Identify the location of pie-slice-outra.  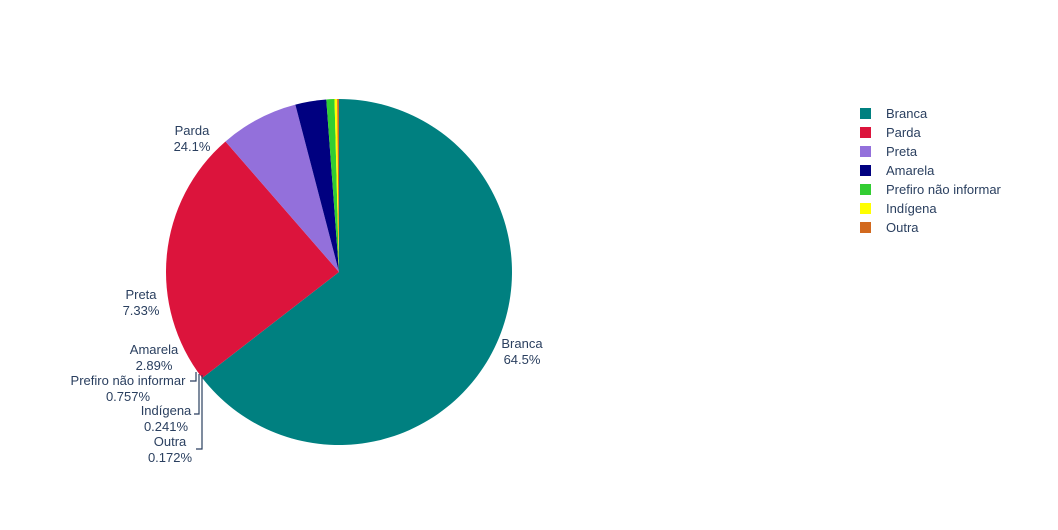
(338, 185).